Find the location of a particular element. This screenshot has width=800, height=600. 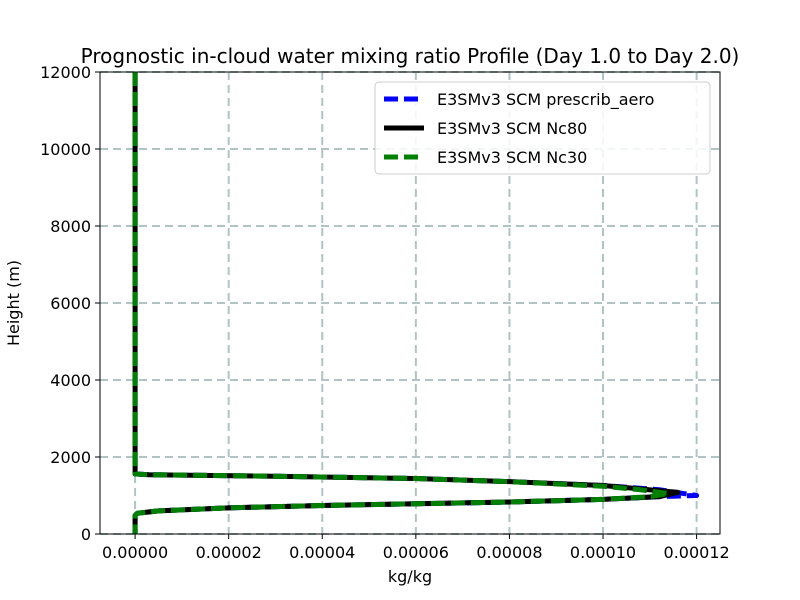

y-tick-label: 12000 is located at coordinates (65, 72).